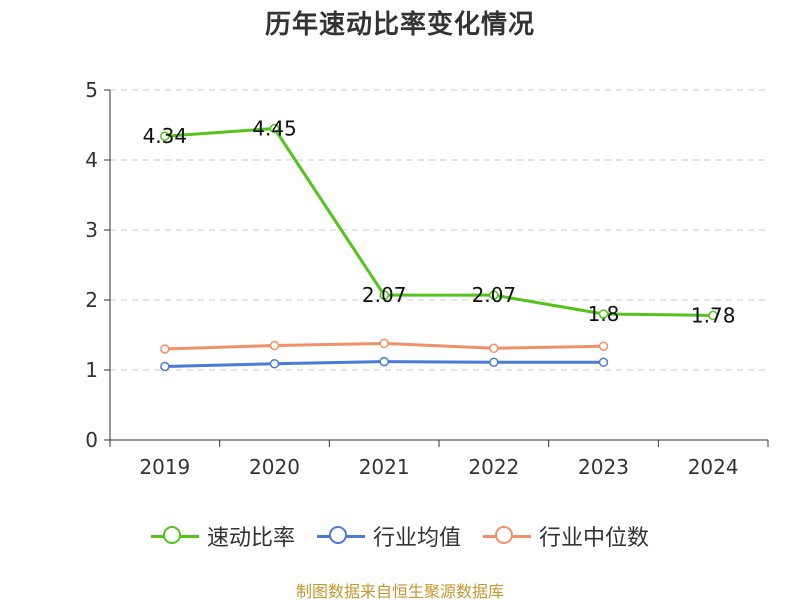 The width and height of the screenshot is (800, 600). I want to click on chart-title: 历年速动比率变化情况, so click(399, 25).